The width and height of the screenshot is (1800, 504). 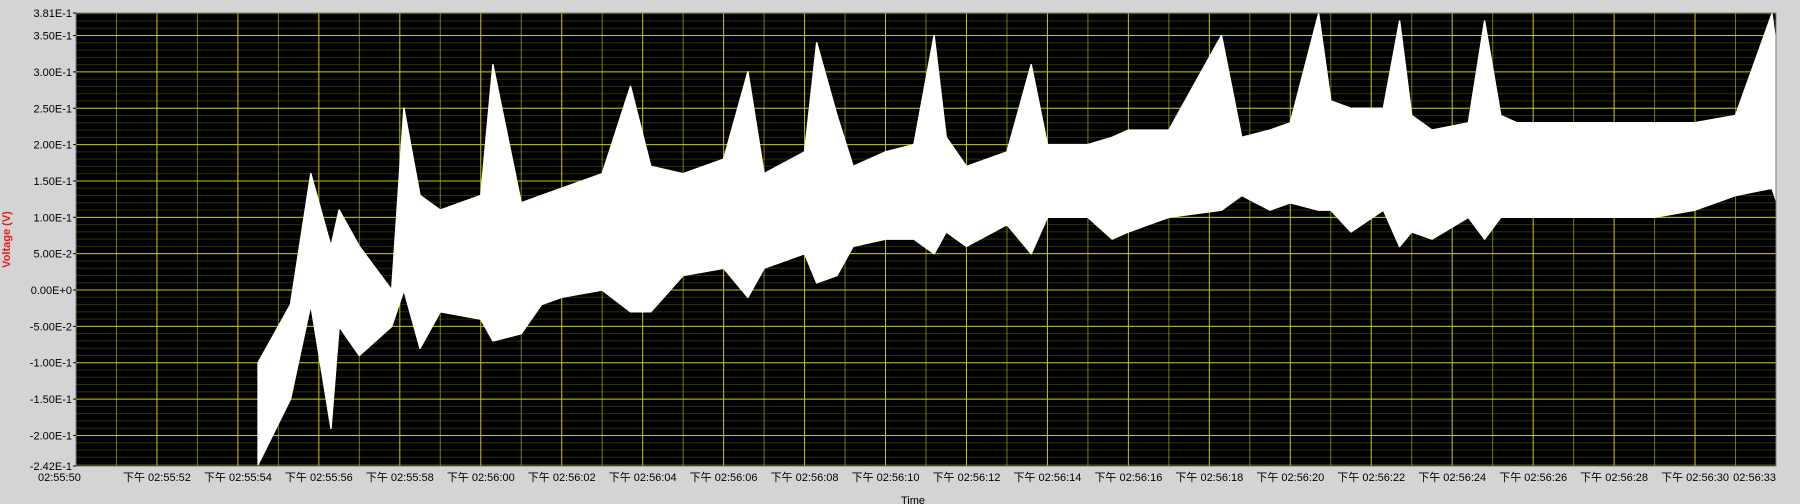 What do you see at coordinates (967, 477) in the screenshot?
I see `x-tick-label: 下午 02:56:12` at bounding box center [967, 477].